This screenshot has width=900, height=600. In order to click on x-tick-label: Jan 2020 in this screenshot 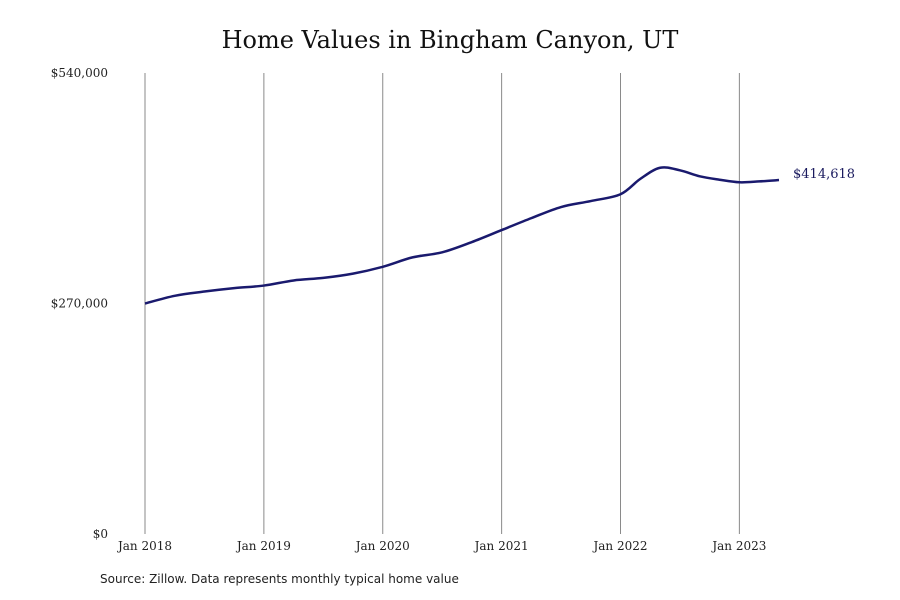, I will do `click(382, 546)`.